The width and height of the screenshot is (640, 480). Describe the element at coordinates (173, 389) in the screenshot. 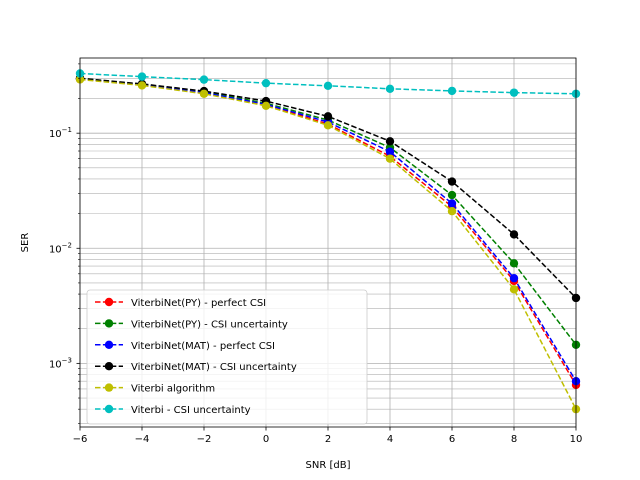

I see `legend-label: Viterbi algorithm` at that location.